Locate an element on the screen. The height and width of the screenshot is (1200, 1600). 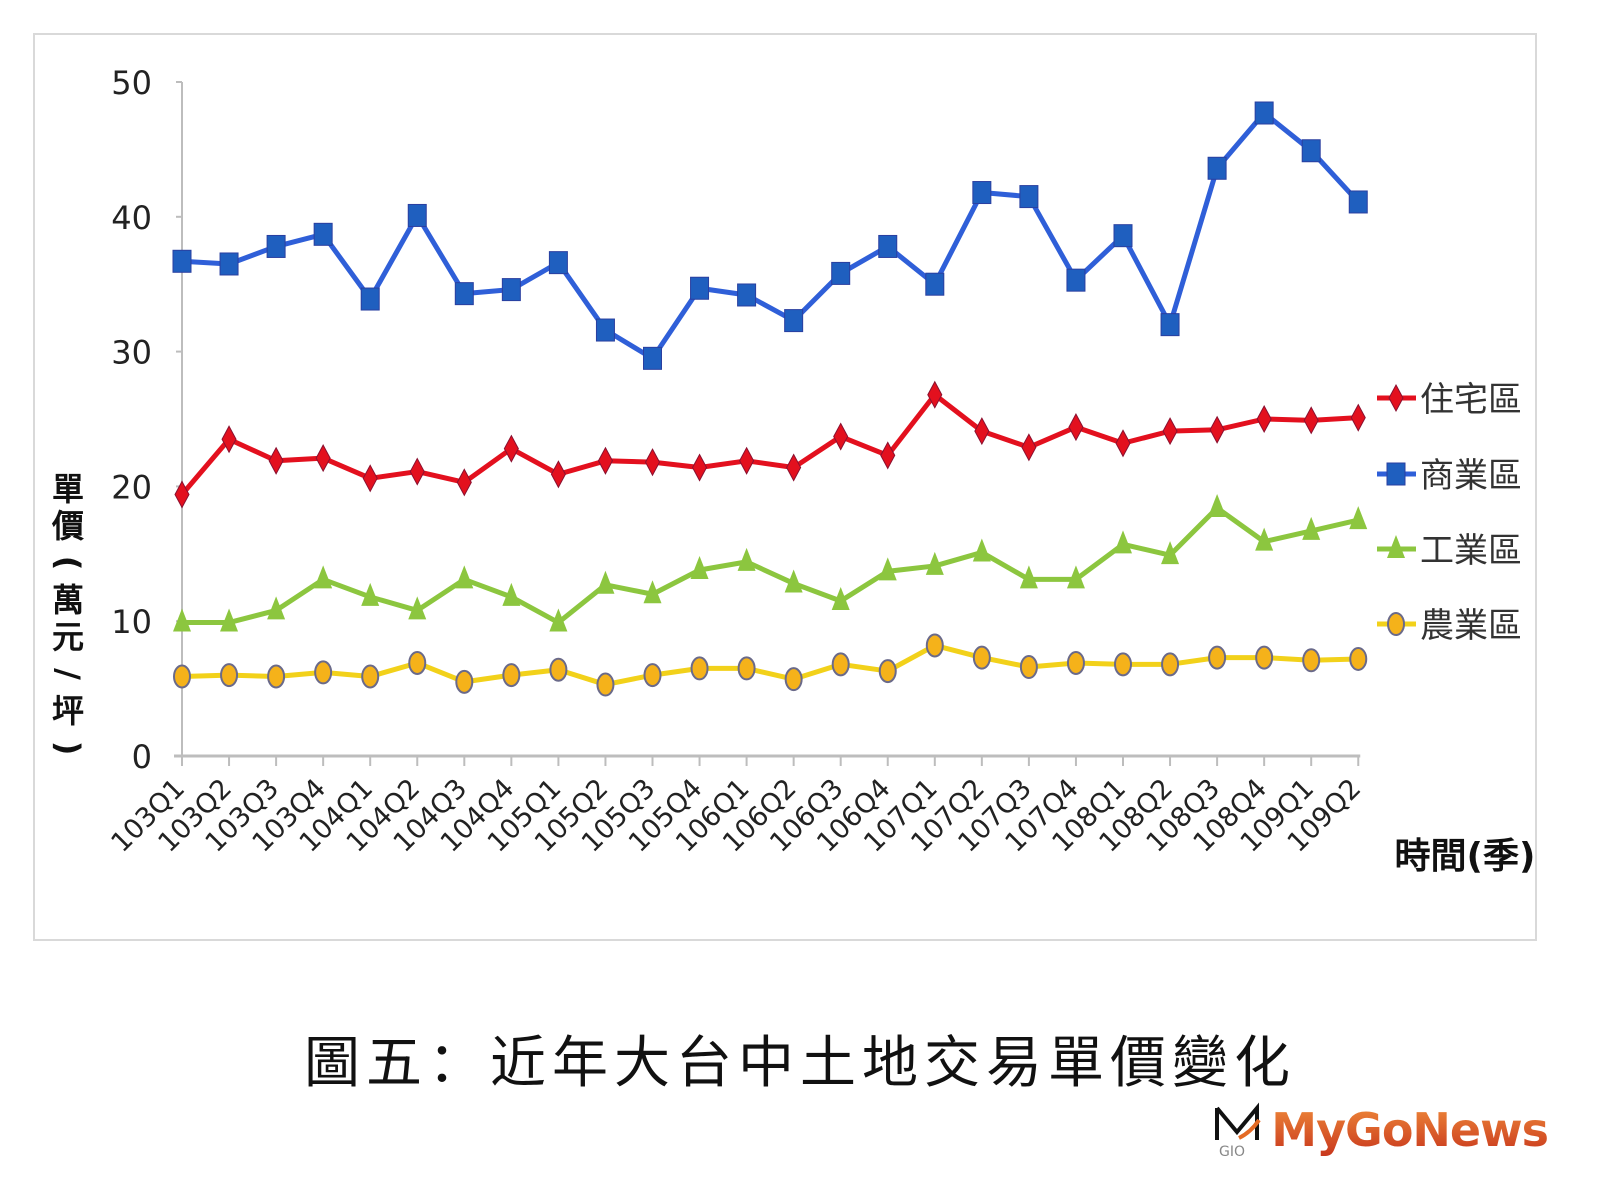
y-tick-label: 40 is located at coordinates (131, 218).